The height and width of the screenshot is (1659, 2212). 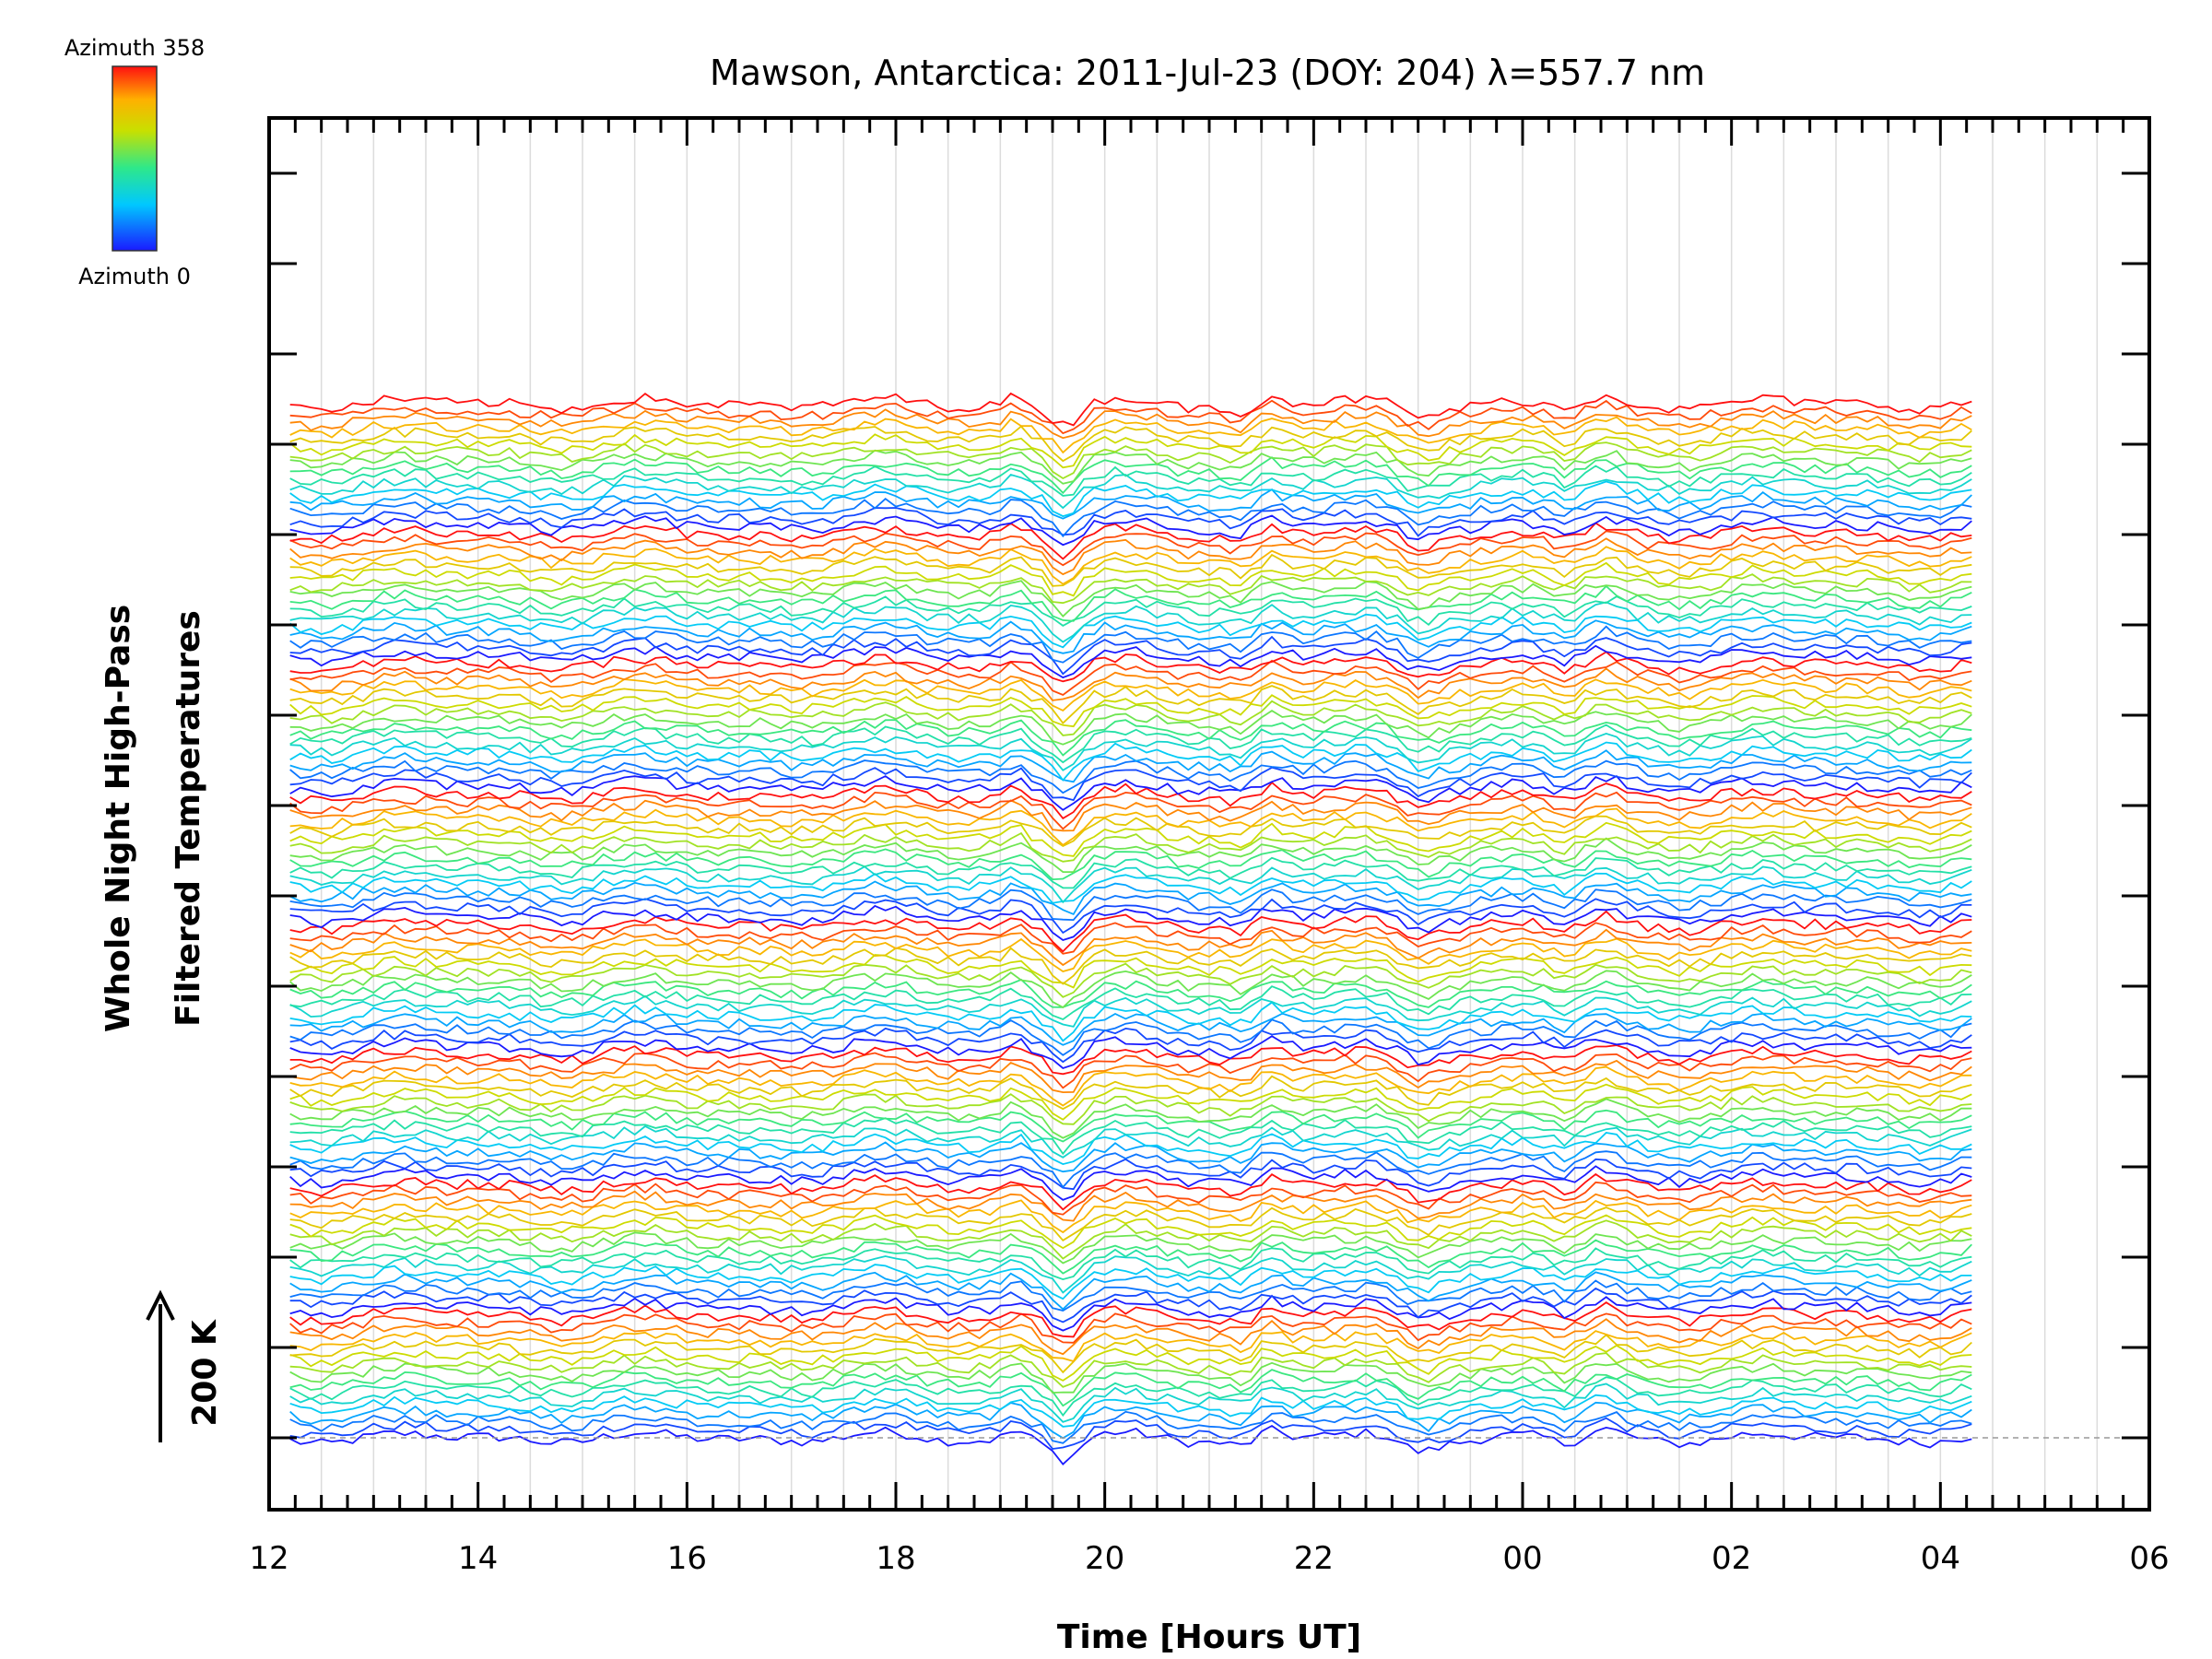 I want to click on scale-indicator: 200 K, so click(x=185, y=1365).